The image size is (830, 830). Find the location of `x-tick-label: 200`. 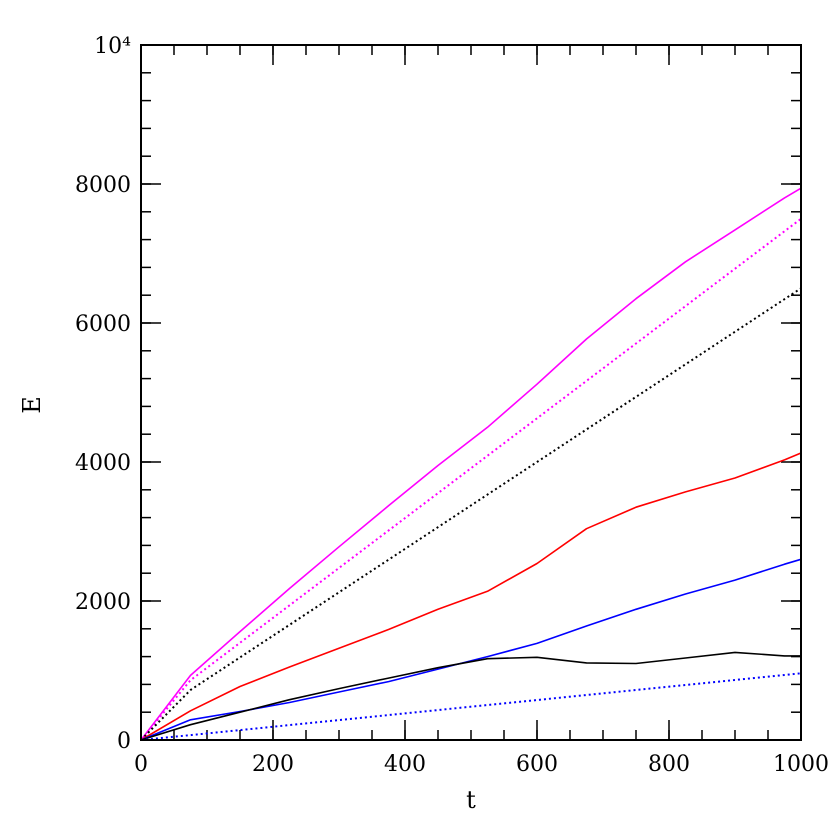

x-tick-label: 200 is located at coordinates (273, 764).